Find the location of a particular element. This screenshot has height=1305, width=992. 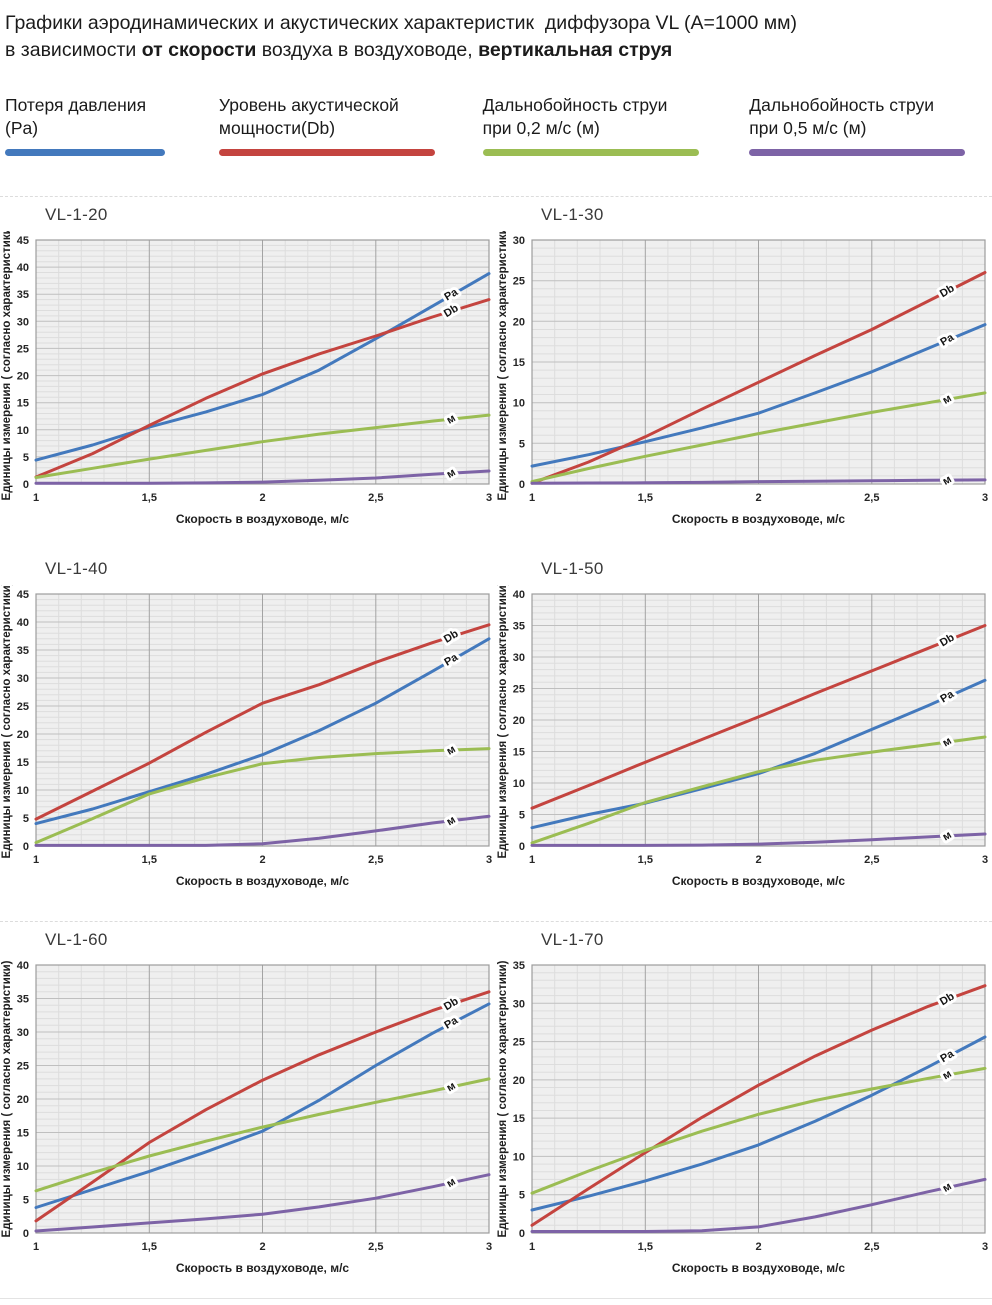

legend-color-bar-green is located at coordinates (590, 152).